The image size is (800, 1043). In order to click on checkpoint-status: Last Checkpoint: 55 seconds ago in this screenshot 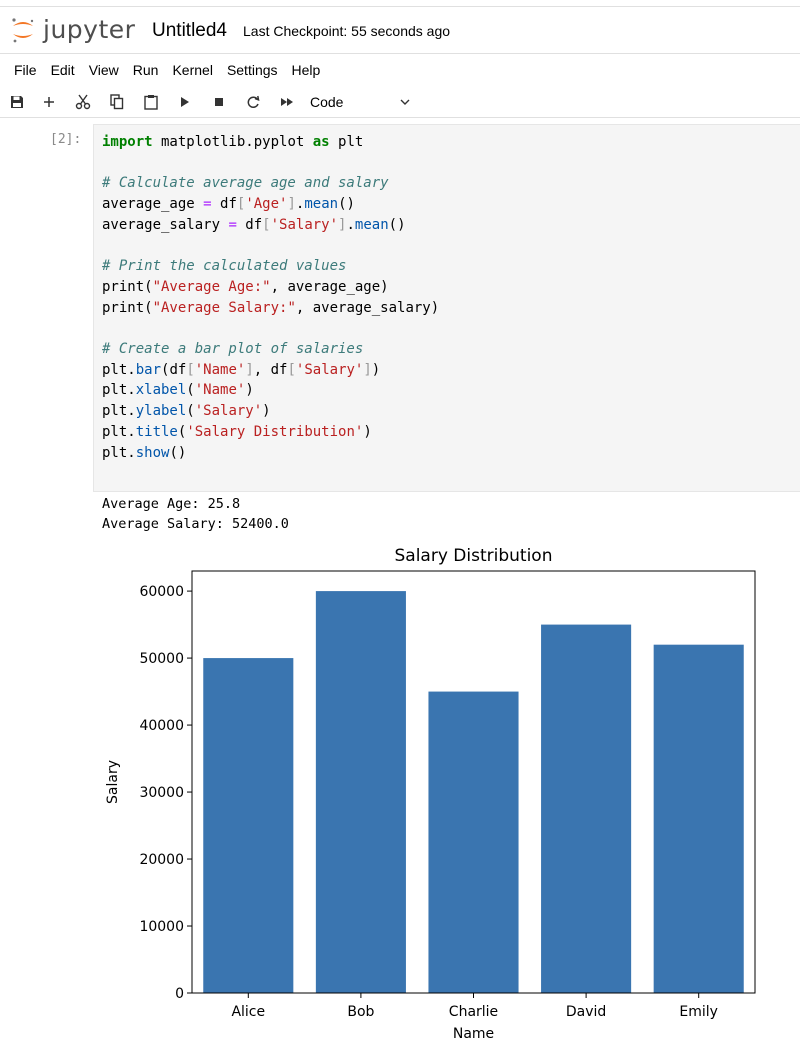, I will do `click(347, 31)`.